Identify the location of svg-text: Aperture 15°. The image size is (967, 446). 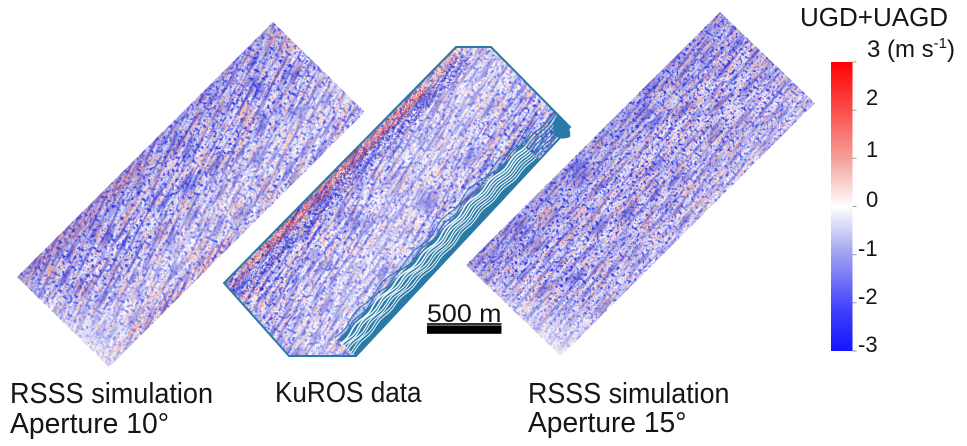
(607, 423).